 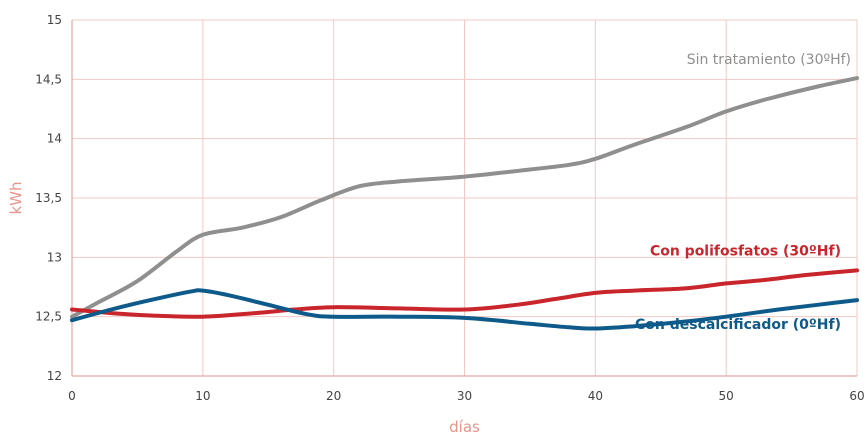 I want to click on x-tick-label: 60, so click(x=856, y=396).